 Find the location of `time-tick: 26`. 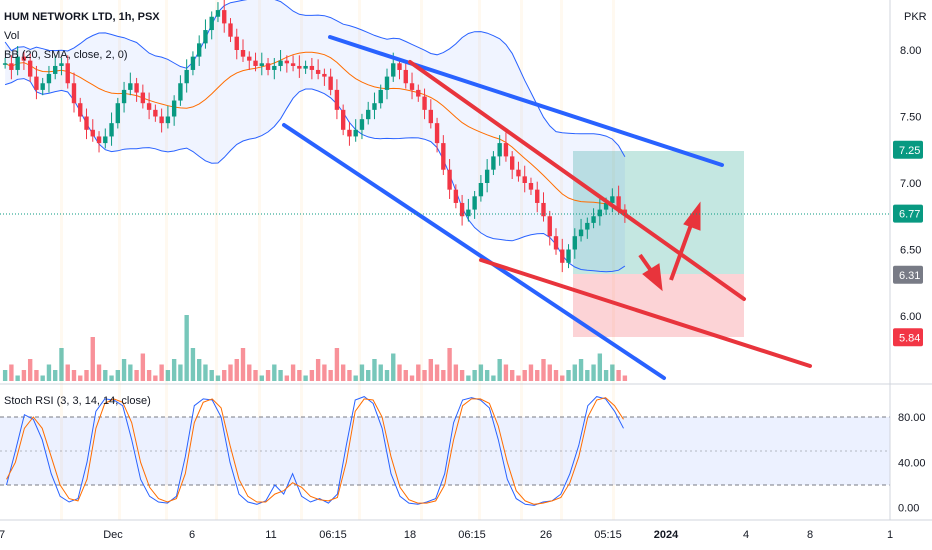

time-tick: 26 is located at coordinates (546, 535).